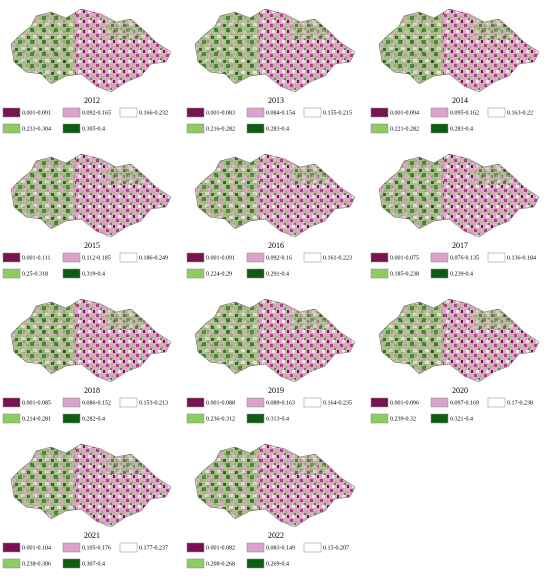 The height and width of the screenshot is (579, 550). What do you see at coordinates (404, 258) in the screenshot?
I see `legend-label: 0.001-0.075` at bounding box center [404, 258].